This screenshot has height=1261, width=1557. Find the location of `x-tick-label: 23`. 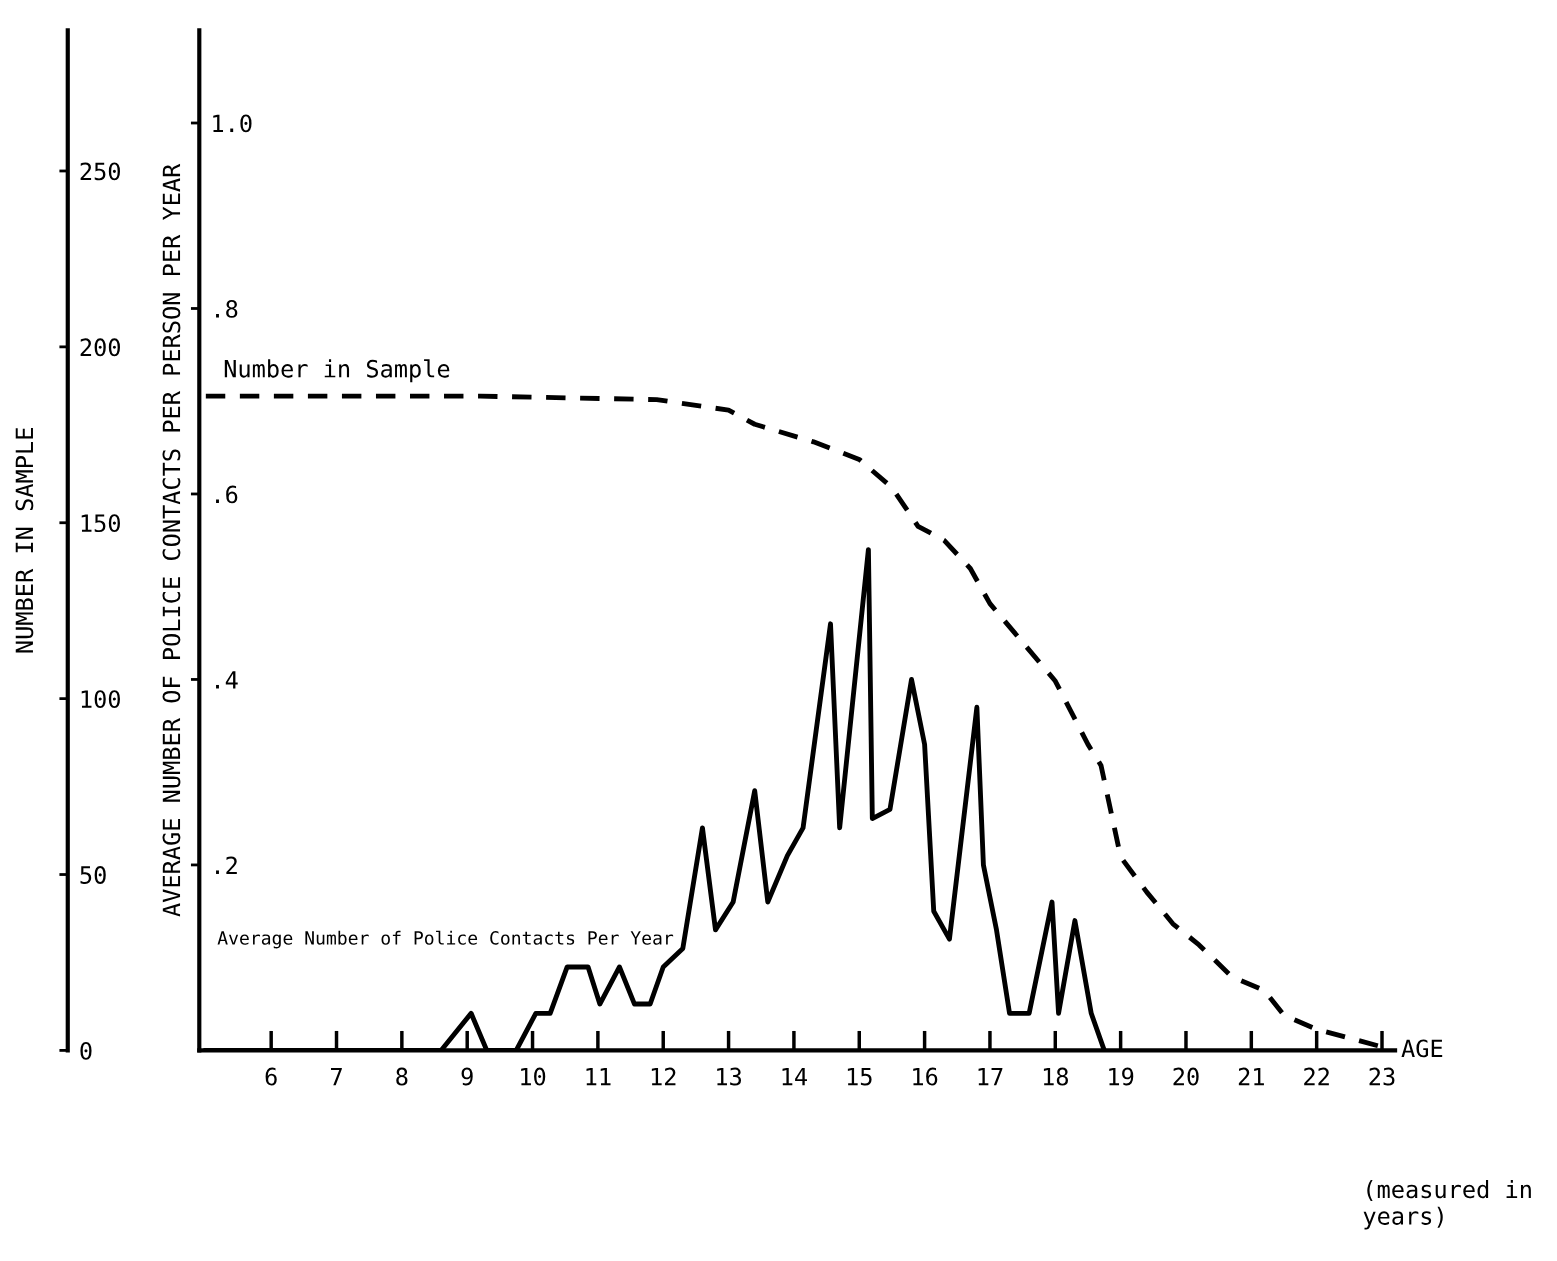

x-tick-label: 23 is located at coordinates (1382, 1076).